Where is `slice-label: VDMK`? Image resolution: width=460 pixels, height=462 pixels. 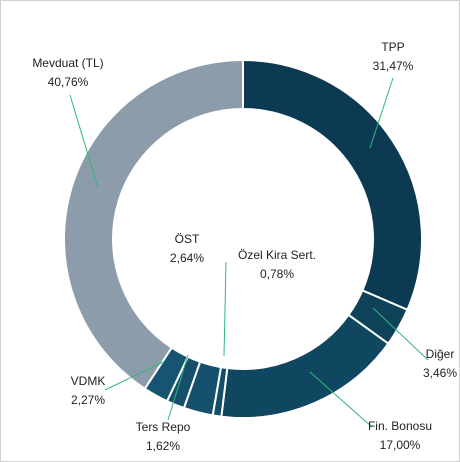
slice-label: VDMK is located at coordinates (88, 381).